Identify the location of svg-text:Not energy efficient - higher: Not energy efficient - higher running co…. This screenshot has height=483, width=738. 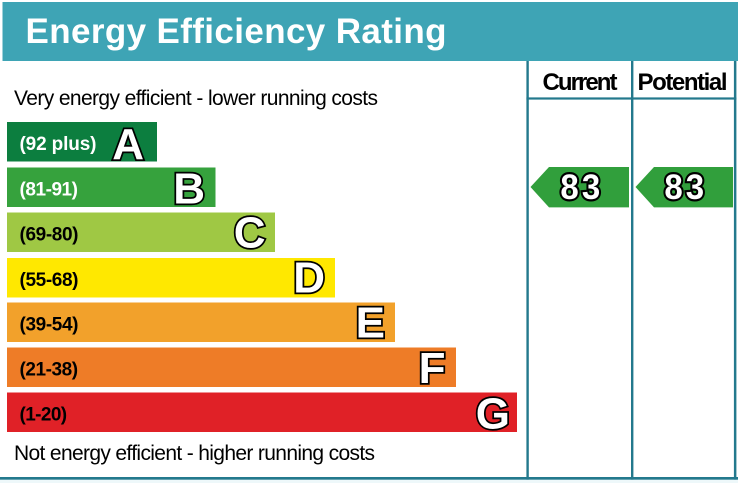
(194, 453).